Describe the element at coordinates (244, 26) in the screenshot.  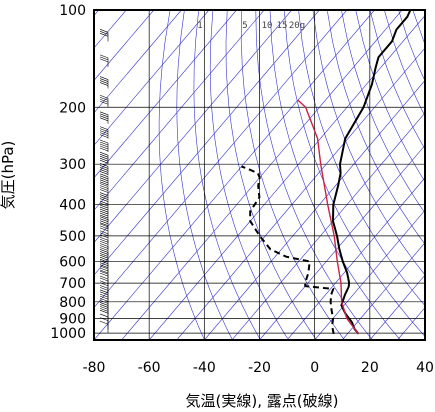
I see `mixing-ratio-label: 5` at that location.